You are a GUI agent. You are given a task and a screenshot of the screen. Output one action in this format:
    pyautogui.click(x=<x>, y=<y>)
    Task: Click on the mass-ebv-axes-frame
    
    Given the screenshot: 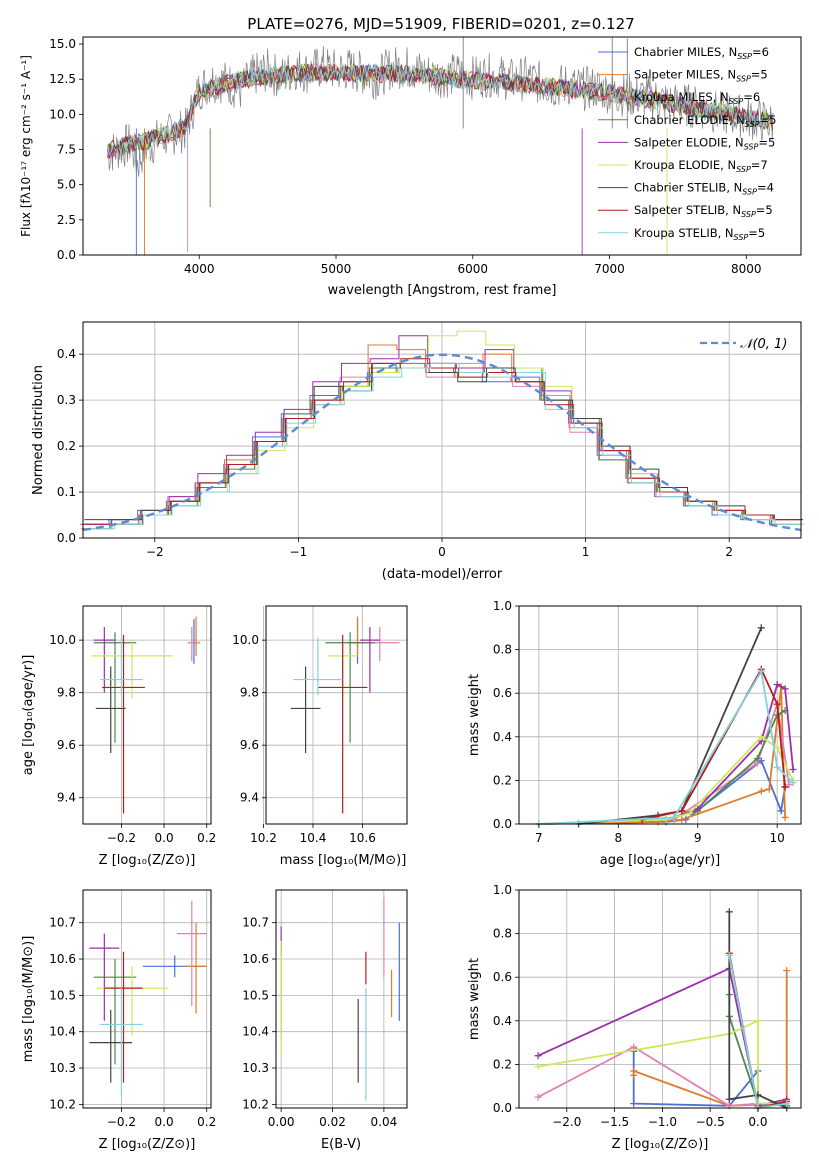 What is the action you would take?
    pyautogui.click(x=341, y=999)
    